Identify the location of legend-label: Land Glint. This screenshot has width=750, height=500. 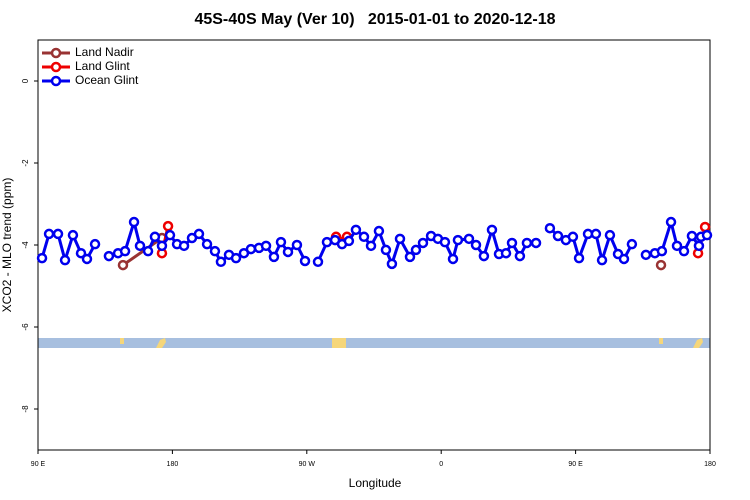
(102, 66).